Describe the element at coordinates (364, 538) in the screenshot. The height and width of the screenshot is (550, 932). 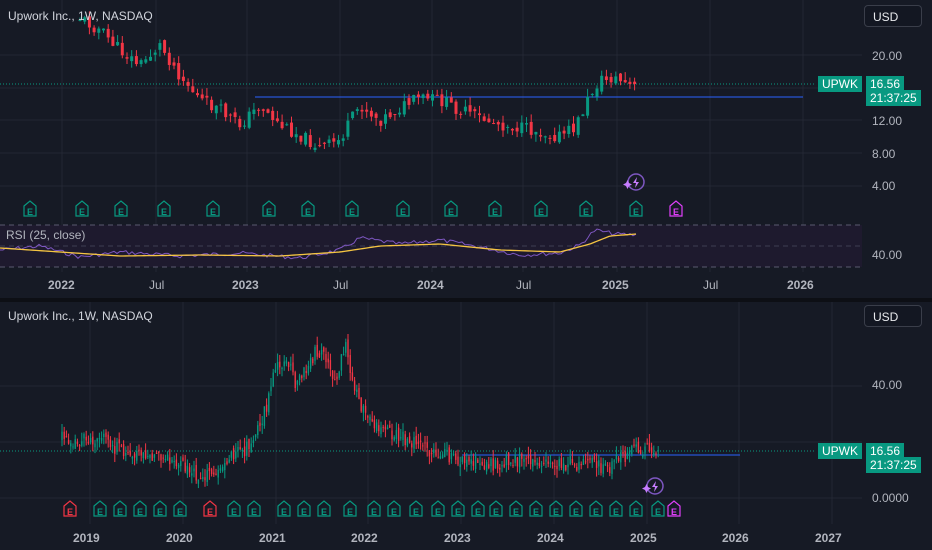
I see `bottom-time-label: 2022` at that location.